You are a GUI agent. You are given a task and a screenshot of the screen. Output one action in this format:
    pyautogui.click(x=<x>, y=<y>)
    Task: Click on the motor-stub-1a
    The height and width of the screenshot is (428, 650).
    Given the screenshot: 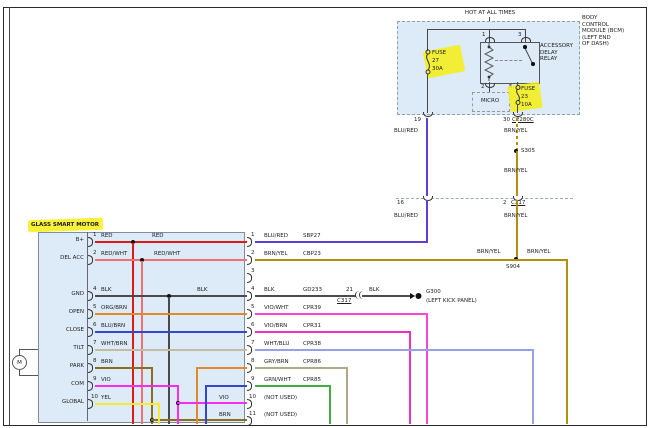 What is the action you would take?
    pyautogui.click(x=19, y=352)
    